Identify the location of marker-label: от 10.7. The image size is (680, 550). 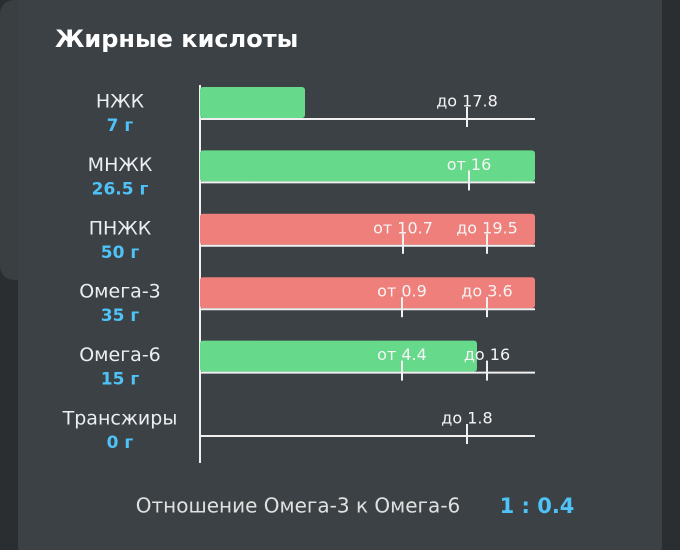
(403, 227).